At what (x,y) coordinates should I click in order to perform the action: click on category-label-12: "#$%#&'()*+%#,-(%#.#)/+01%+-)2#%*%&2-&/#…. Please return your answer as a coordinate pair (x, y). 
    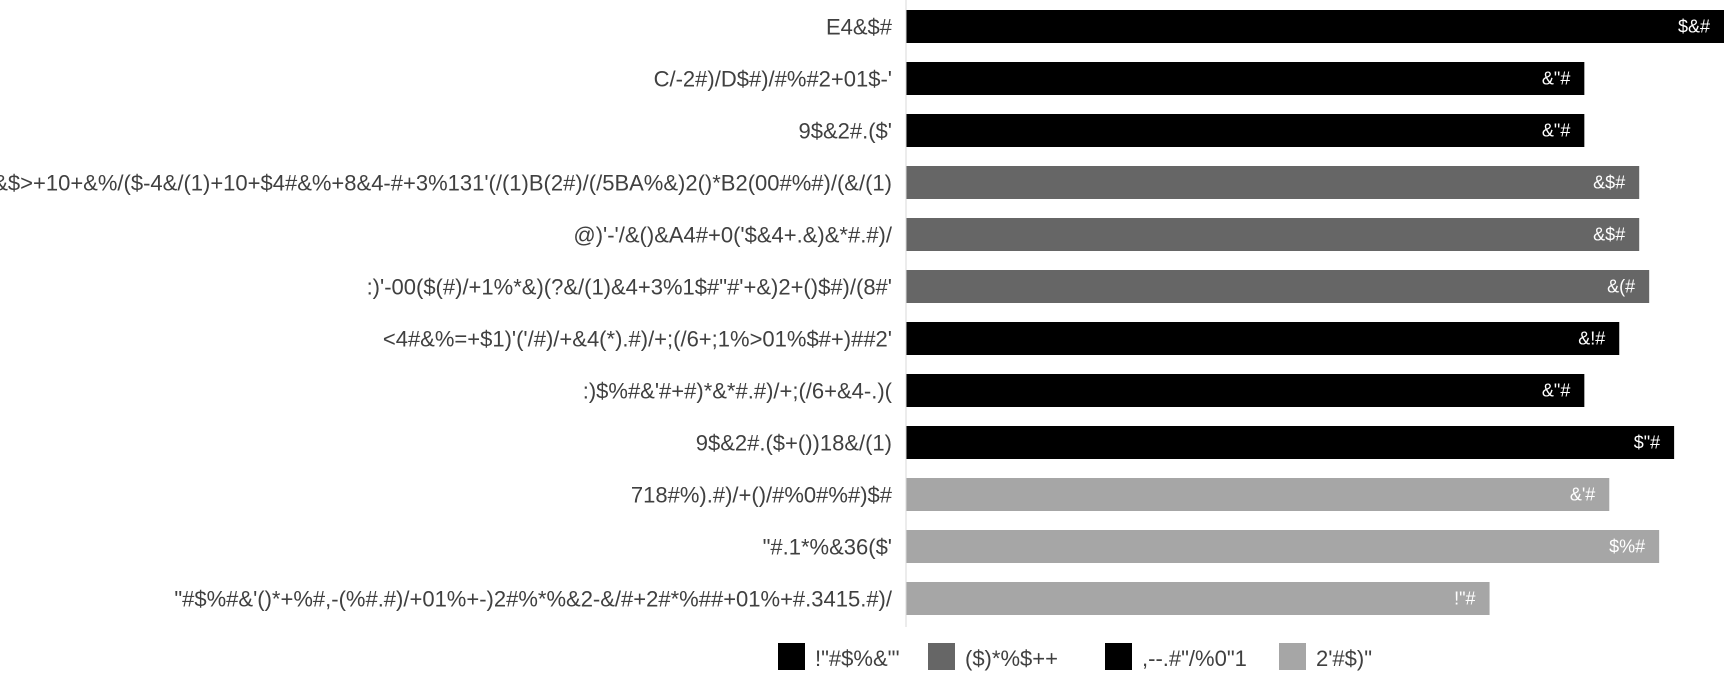
    Looking at the image, I should click on (533, 599).